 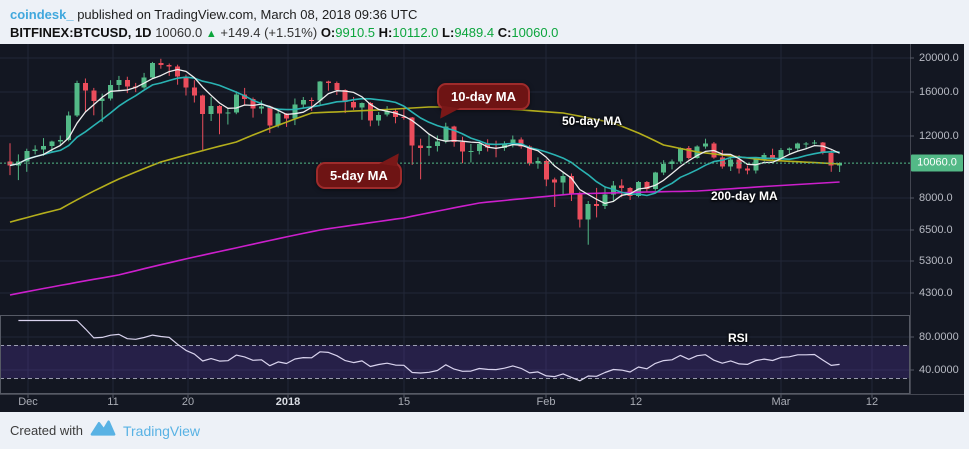 I want to click on price-tick-label: 20000.0, so click(x=939, y=58).